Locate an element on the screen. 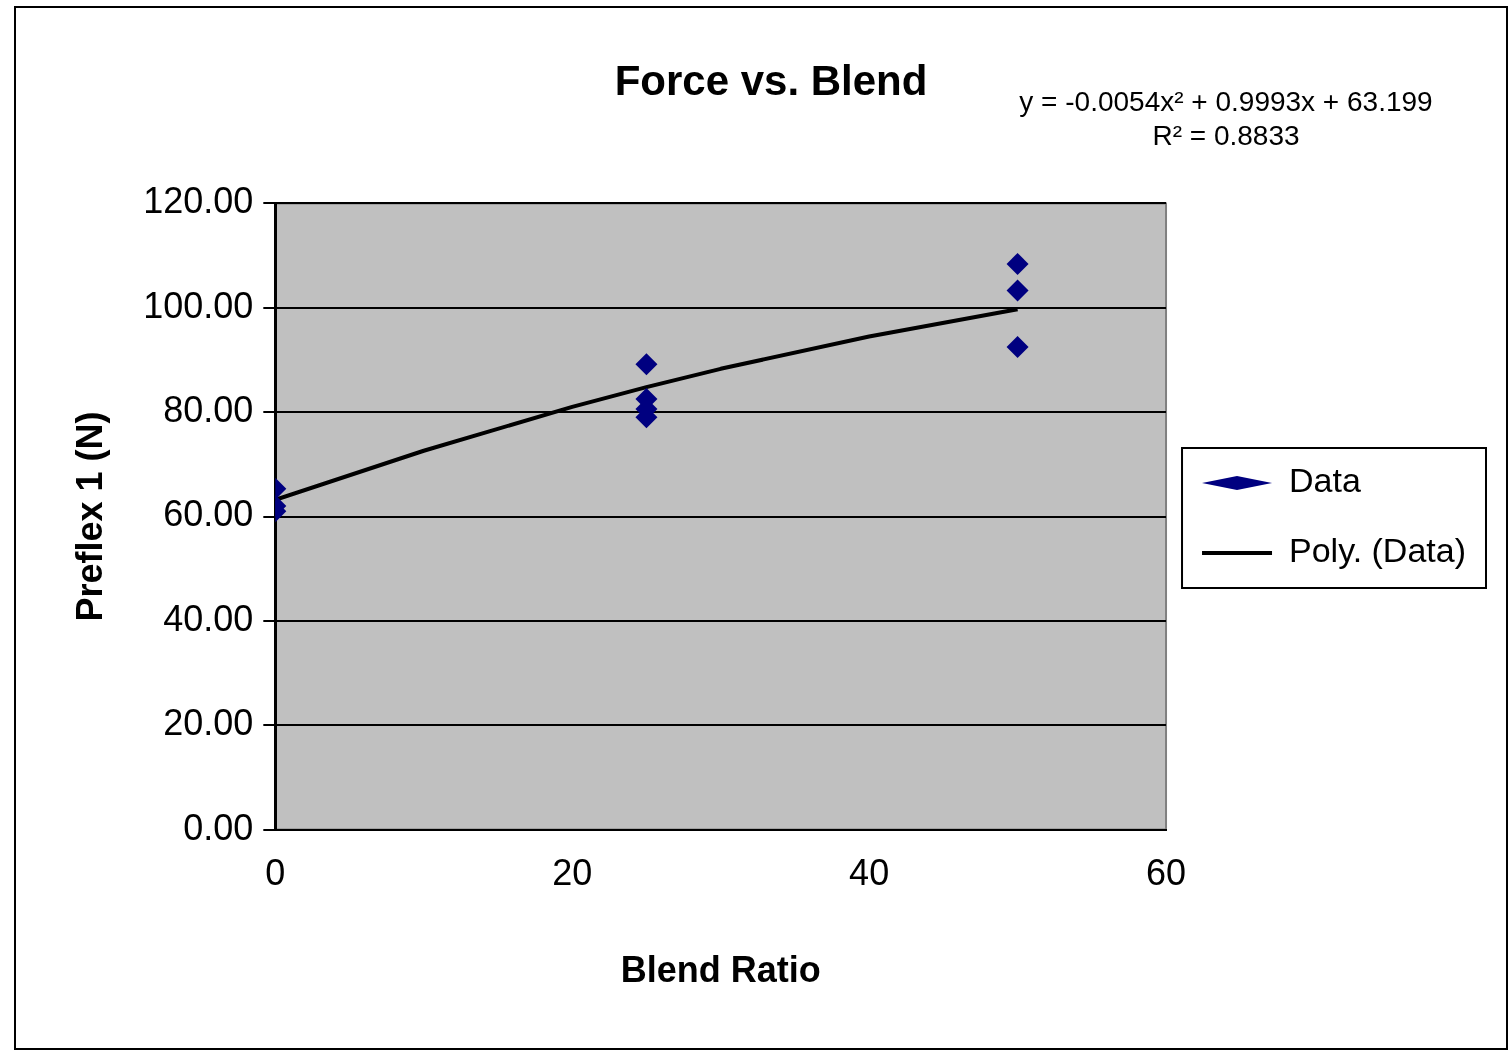 The height and width of the screenshot is (1050, 1511). legend-label: Data is located at coordinates (1325, 480).